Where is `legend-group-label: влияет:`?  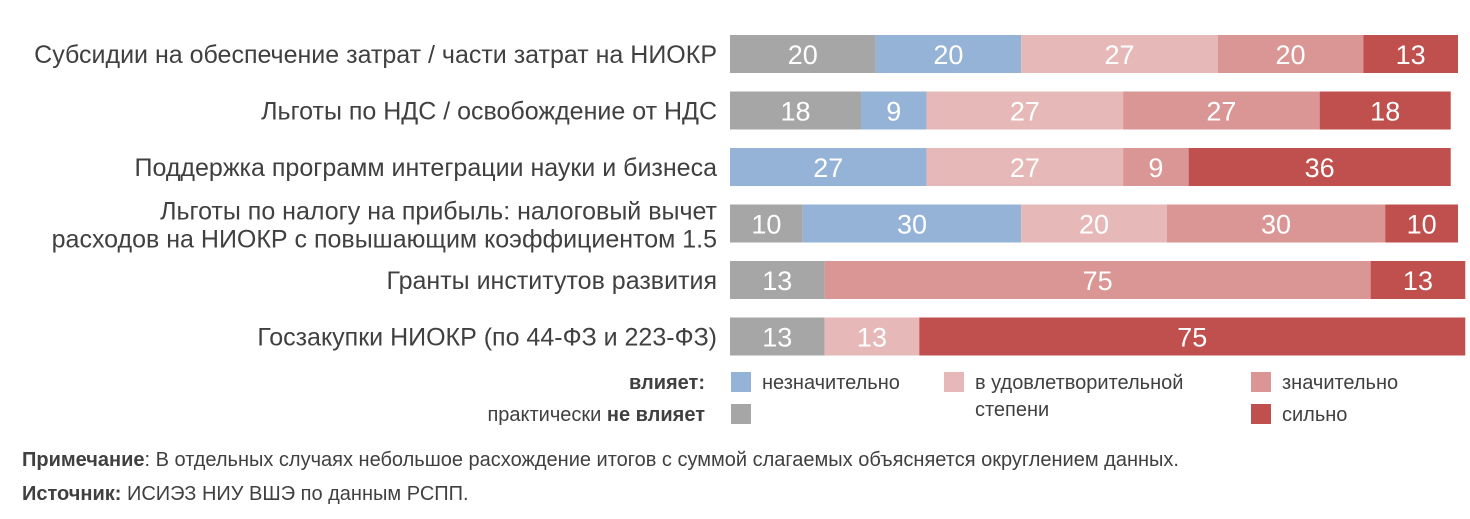 legend-group-label: влияет: is located at coordinates (667, 383).